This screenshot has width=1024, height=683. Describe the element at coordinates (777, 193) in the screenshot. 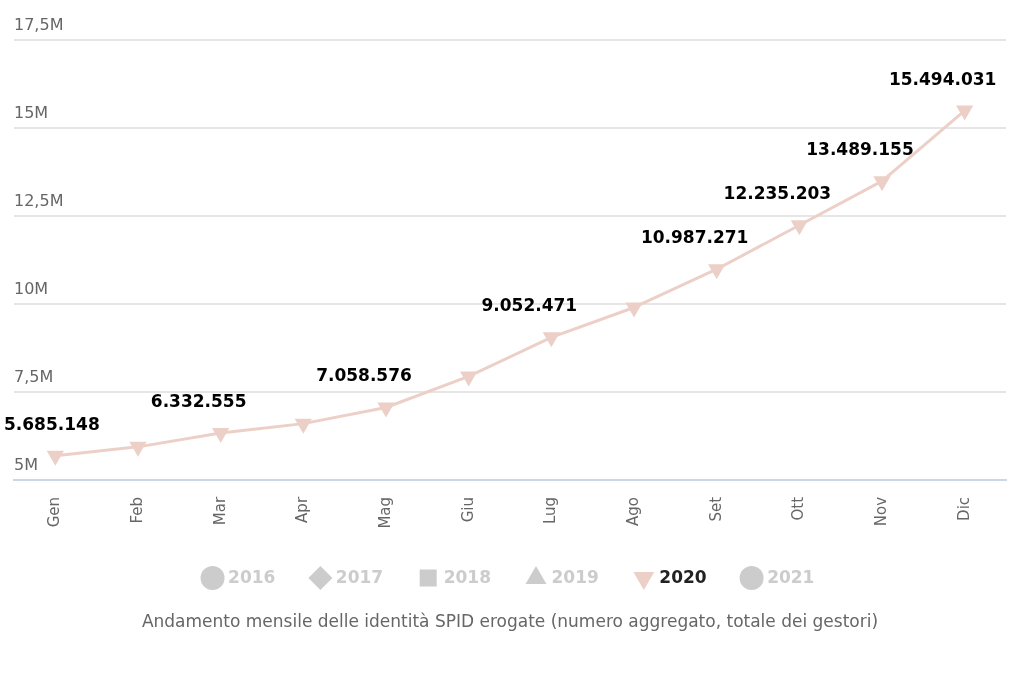

I see `data-label: 12.235.203` at that location.